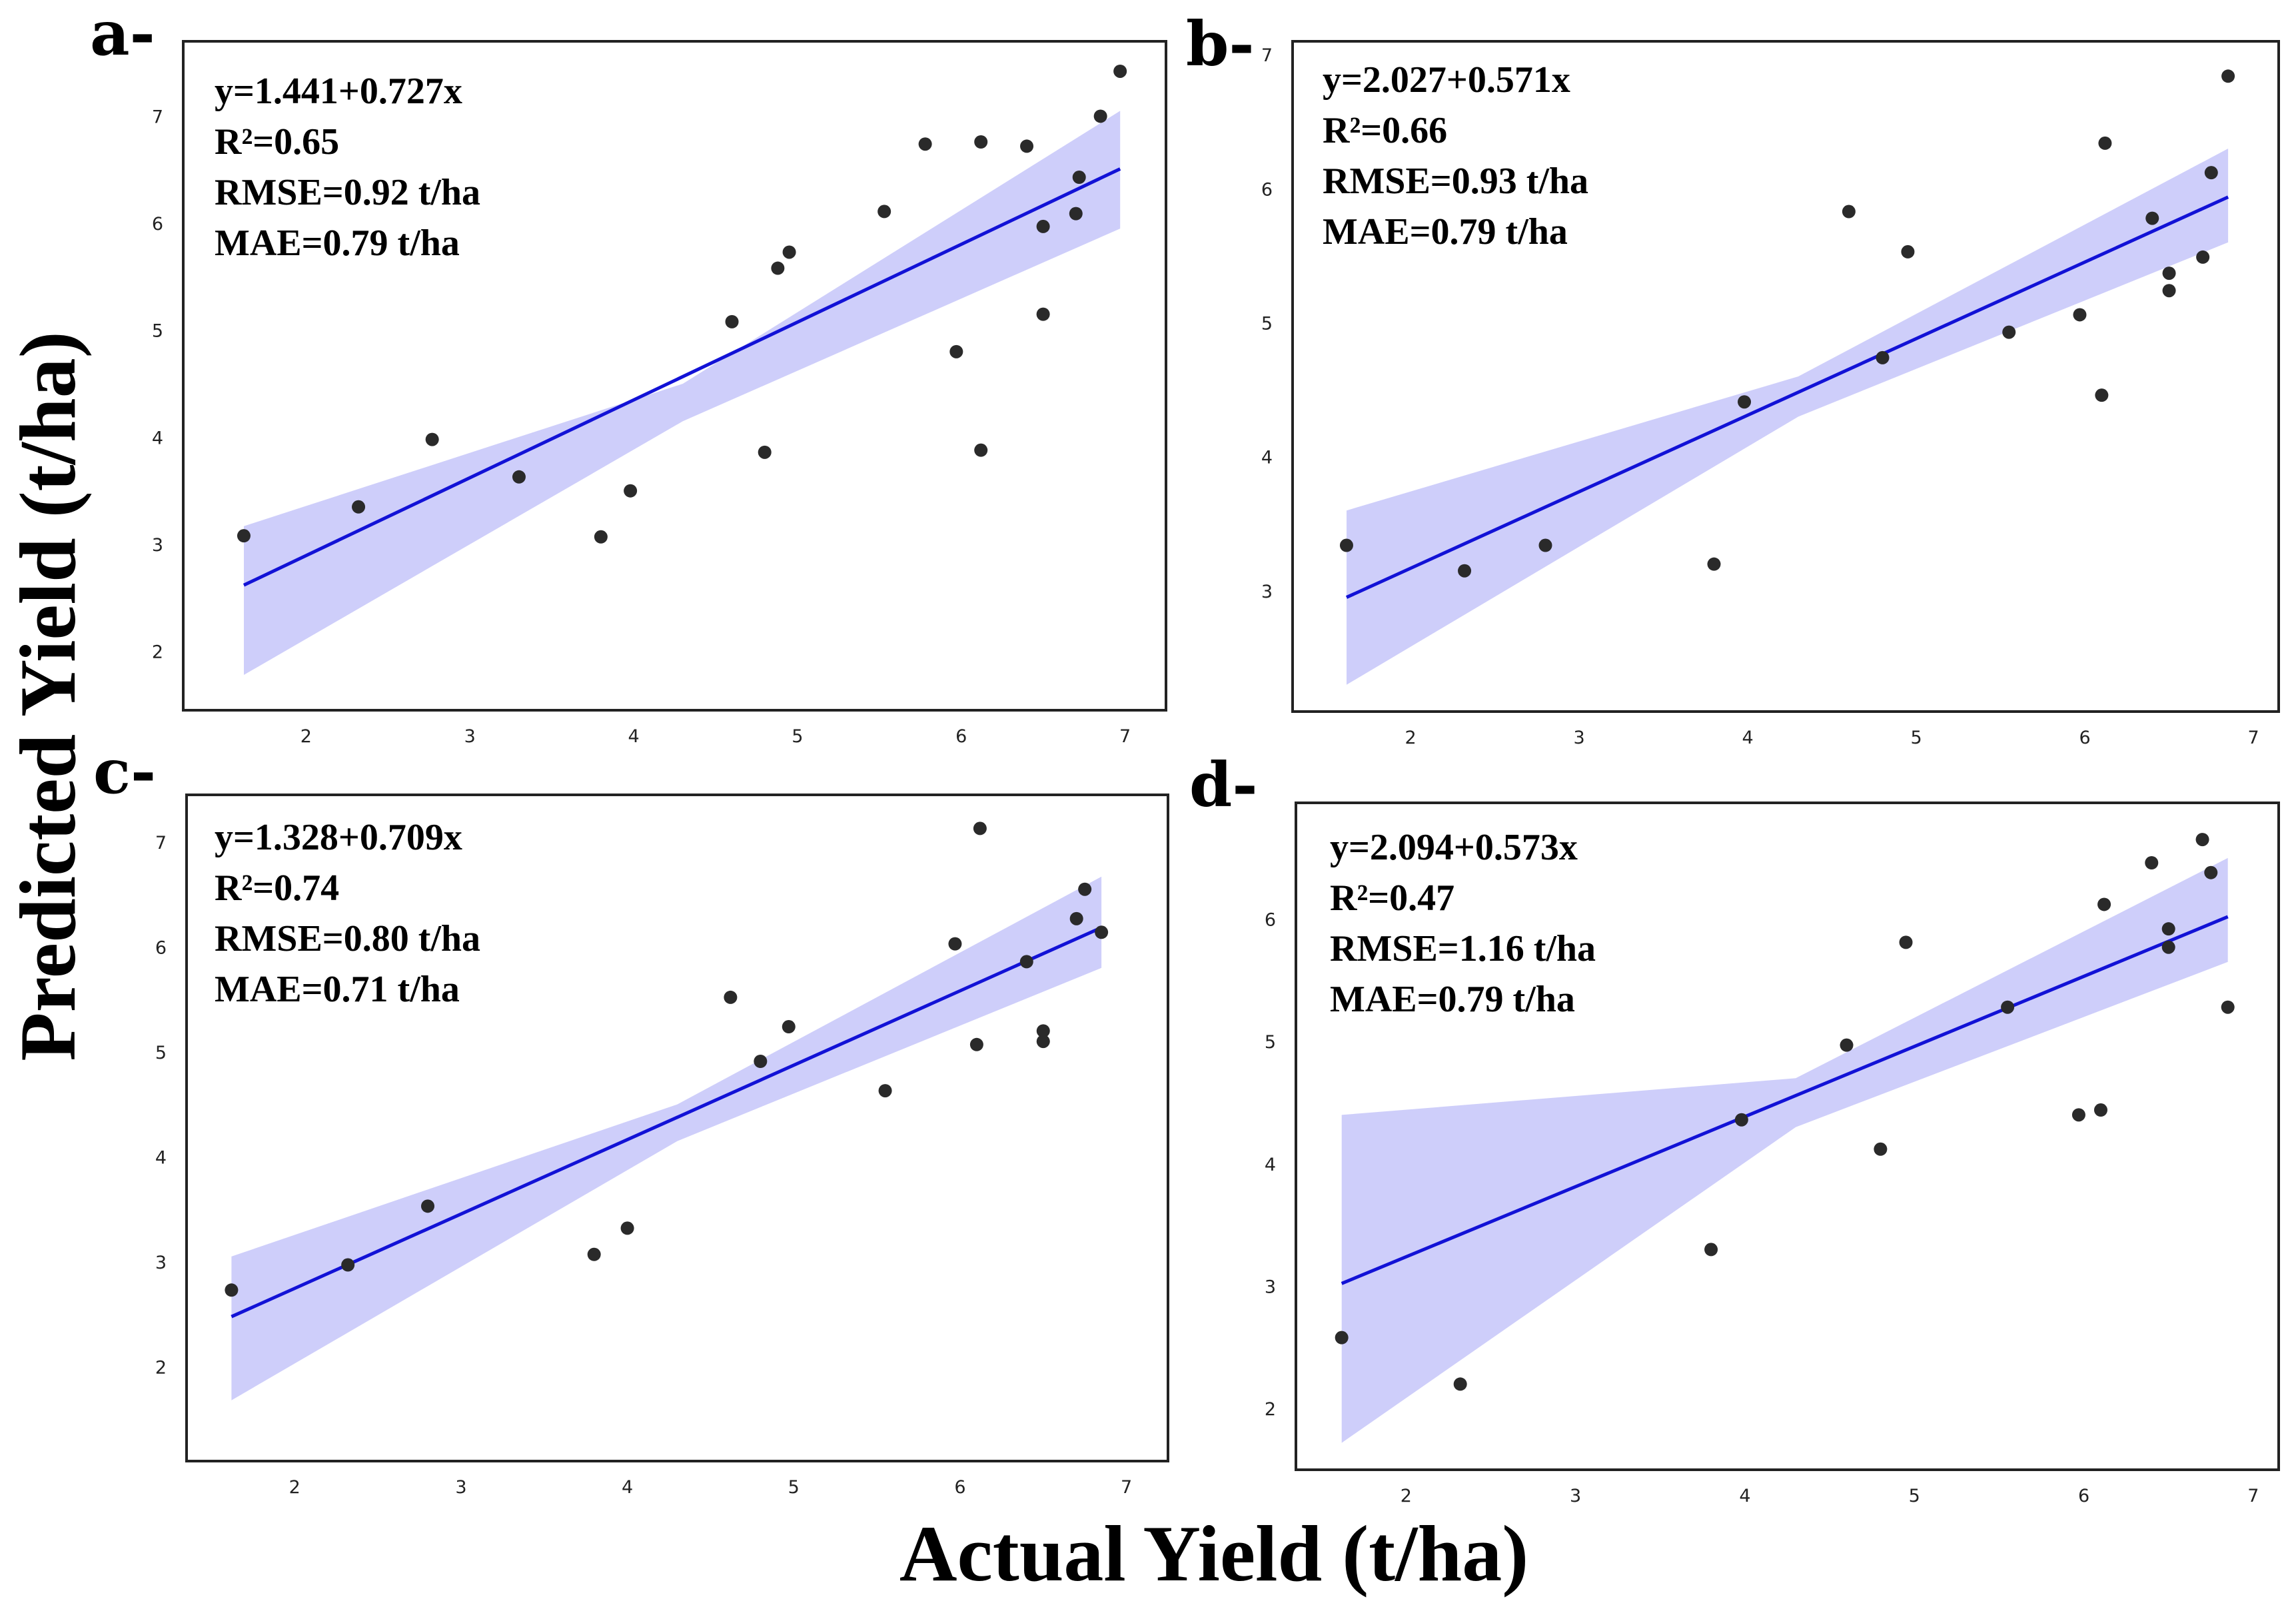 This screenshot has width=2296, height=1613. I want to click on r-squared: R²=0.66, so click(1385, 130).